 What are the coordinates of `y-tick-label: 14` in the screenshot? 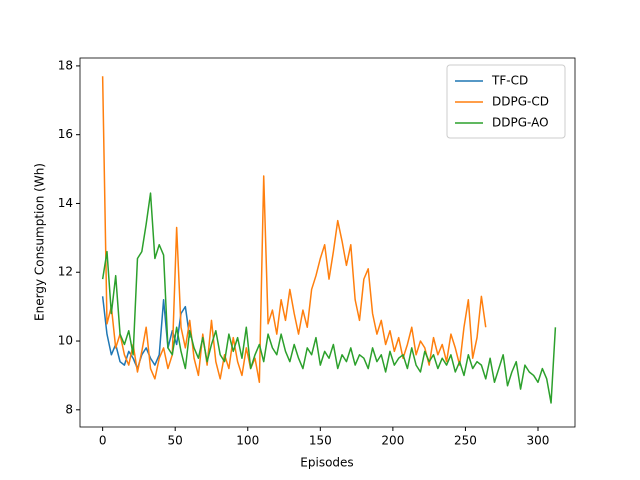 It's located at (65, 203).